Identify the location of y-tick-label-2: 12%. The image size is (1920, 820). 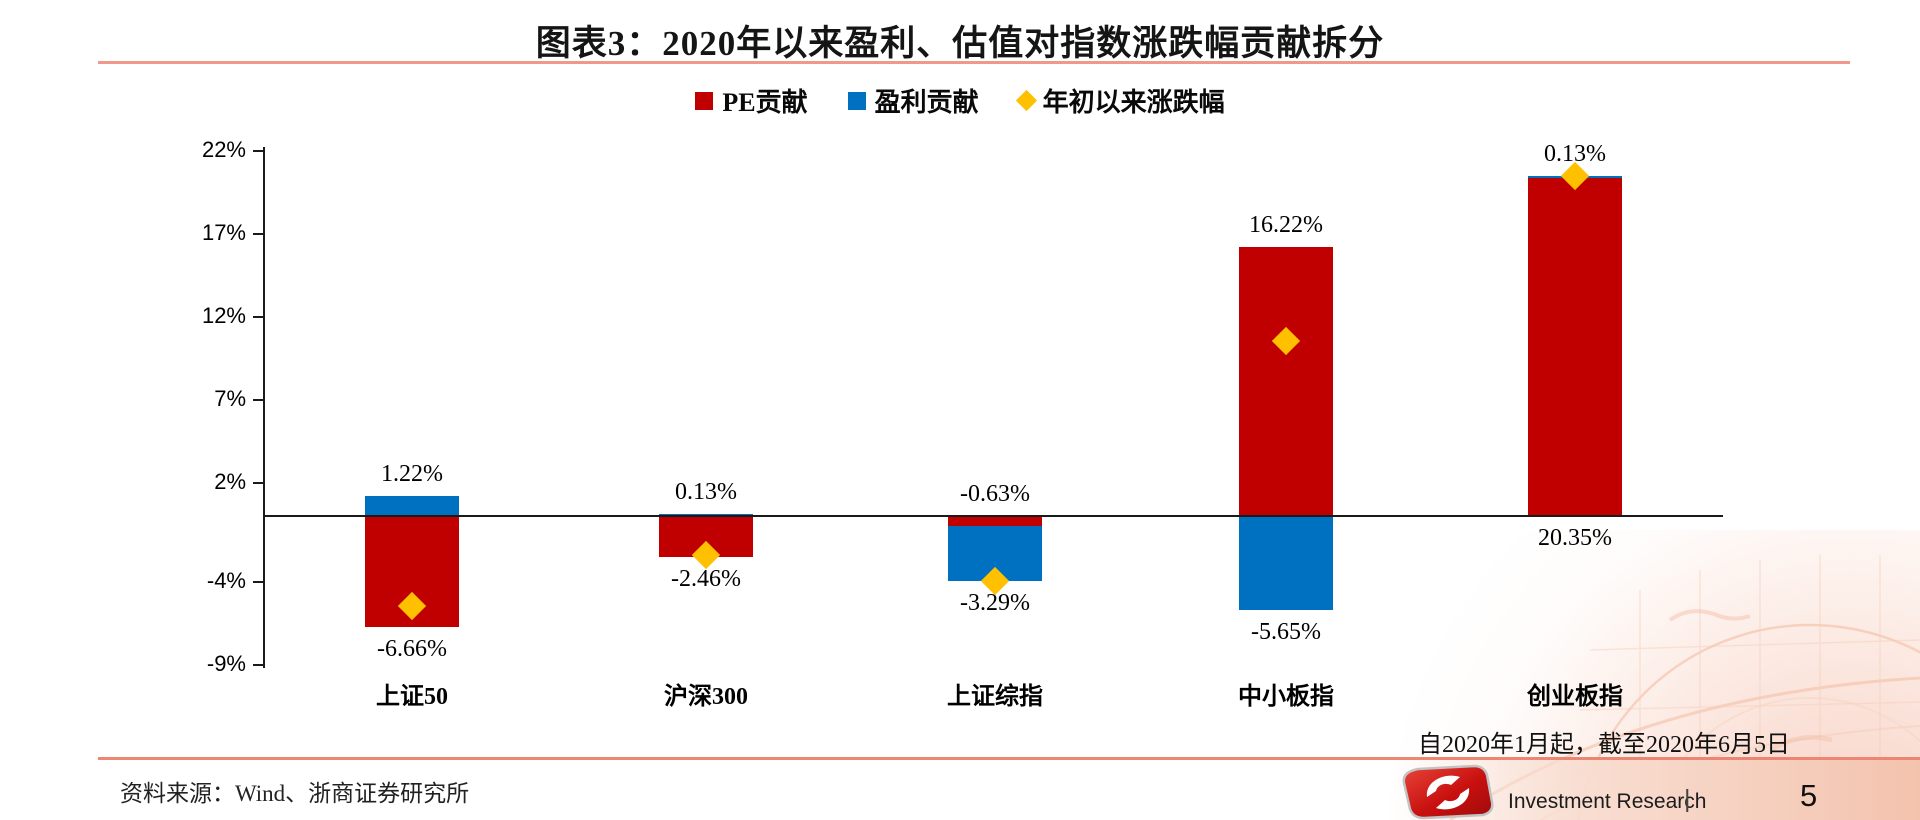
(223, 315).